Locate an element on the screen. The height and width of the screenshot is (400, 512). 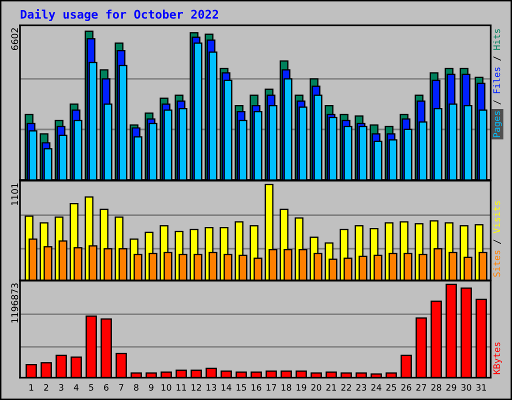
x-tick-label: 28 is located at coordinates (436, 387).